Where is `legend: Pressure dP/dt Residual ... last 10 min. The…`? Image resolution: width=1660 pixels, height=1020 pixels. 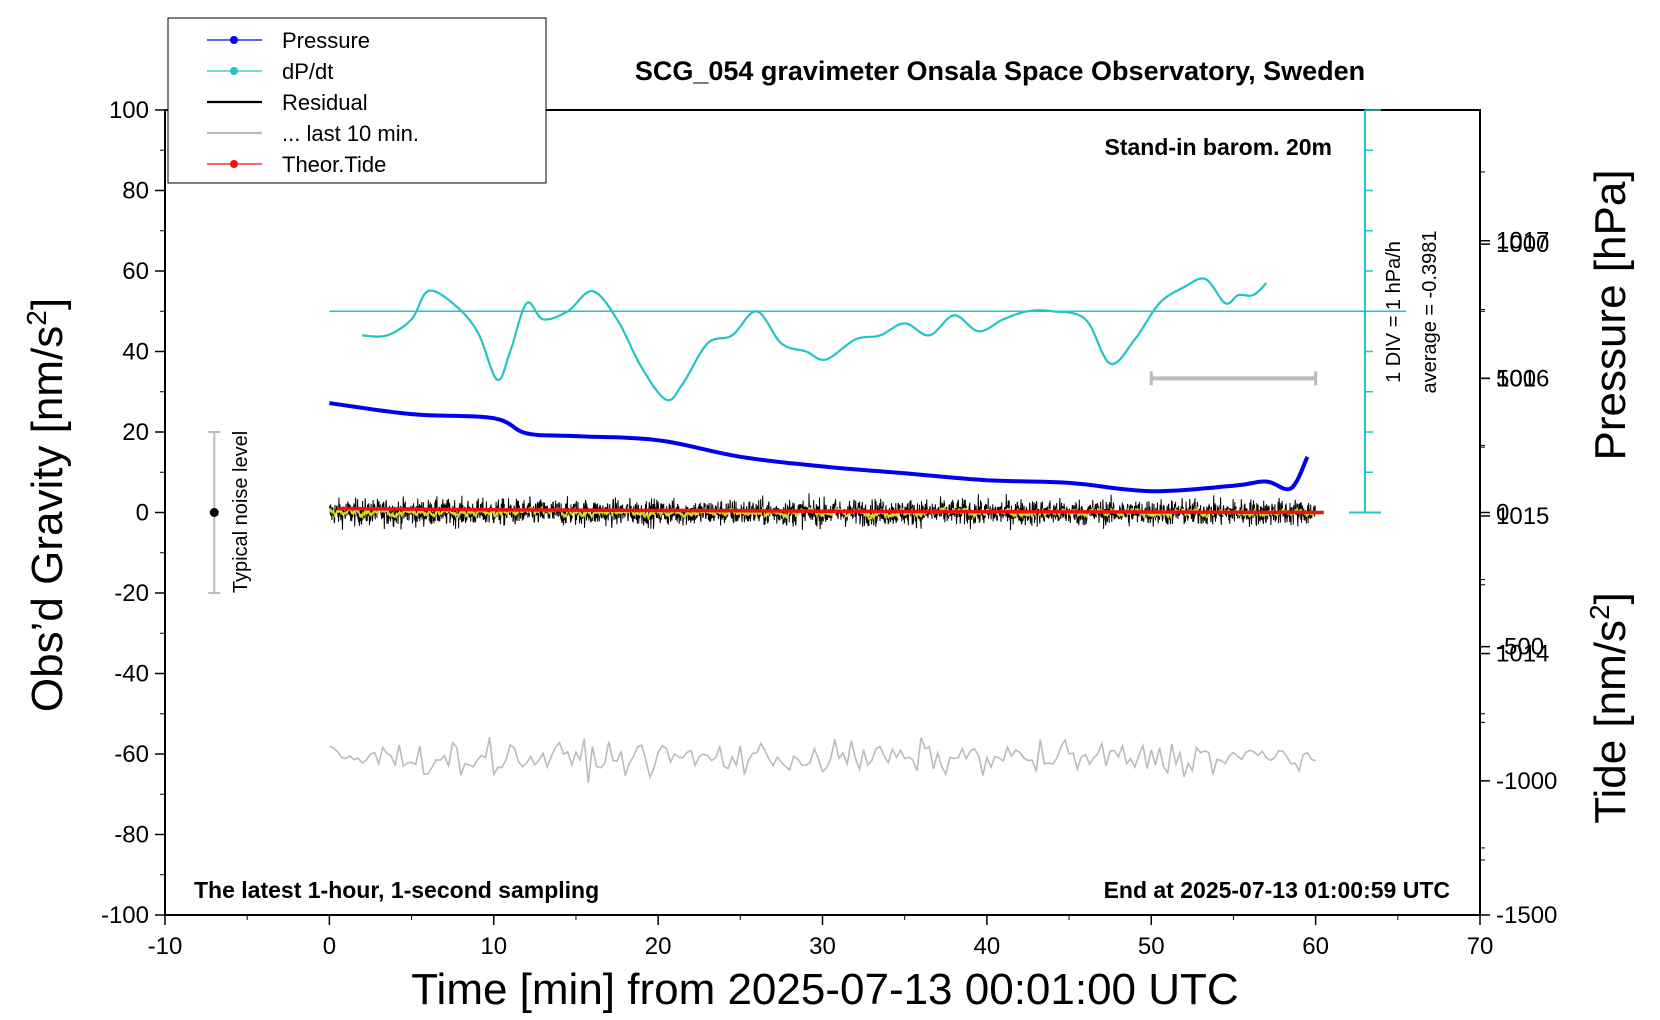
legend: Pressure dP/dt Residual ... last 10 min. The… is located at coordinates (357, 100).